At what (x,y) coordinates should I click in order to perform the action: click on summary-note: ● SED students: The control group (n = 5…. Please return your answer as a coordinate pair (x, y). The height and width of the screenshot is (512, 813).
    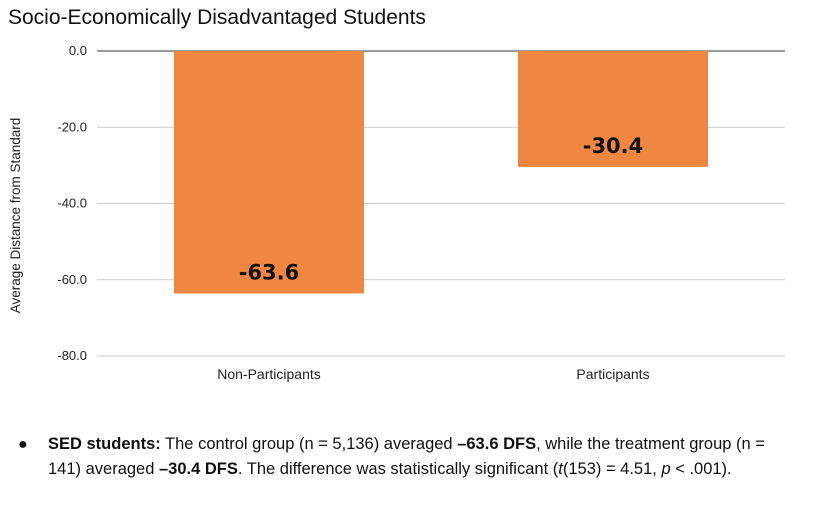
    Looking at the image, I should click on (408, 457).